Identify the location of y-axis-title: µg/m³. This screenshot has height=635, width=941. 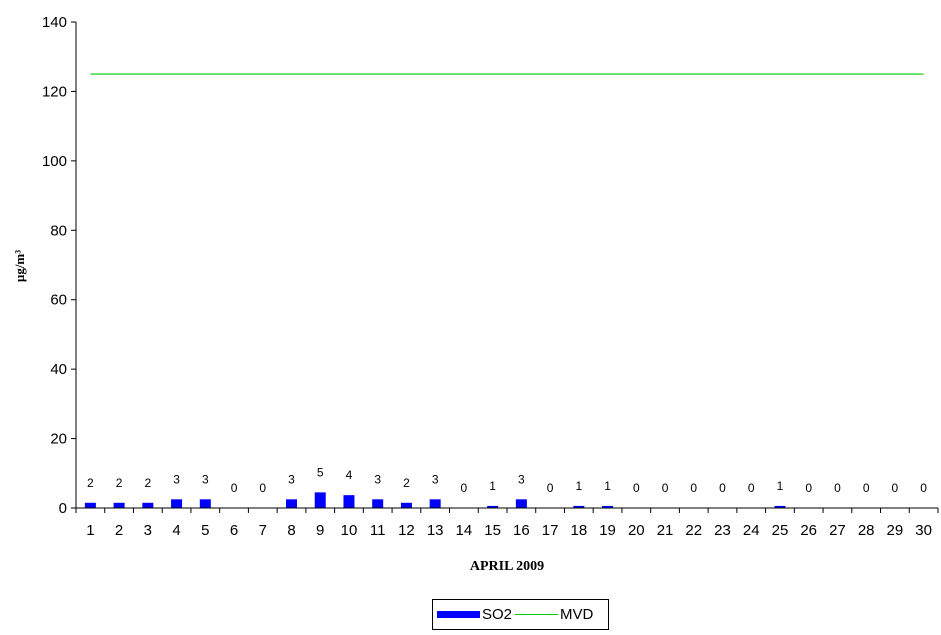
(19, 266).